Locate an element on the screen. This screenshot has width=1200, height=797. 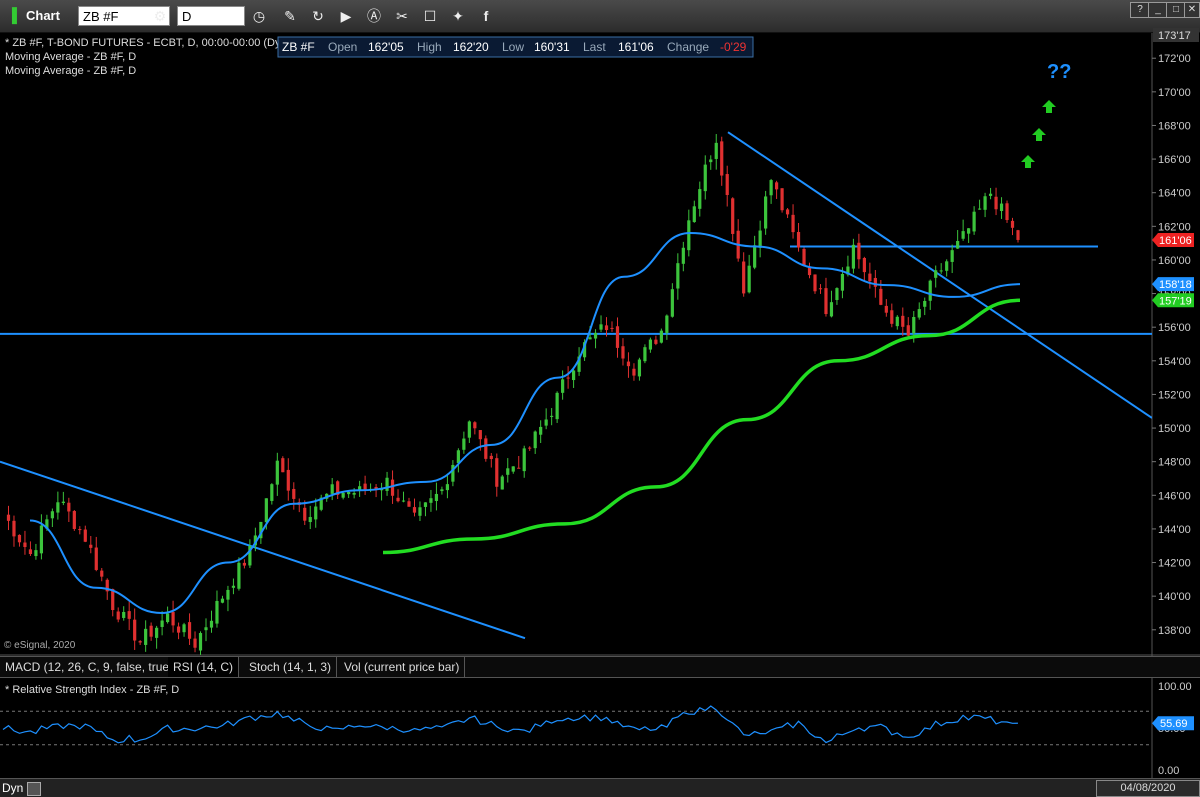
quote-symbol: ZB #F is located at coordinates (298, 47).